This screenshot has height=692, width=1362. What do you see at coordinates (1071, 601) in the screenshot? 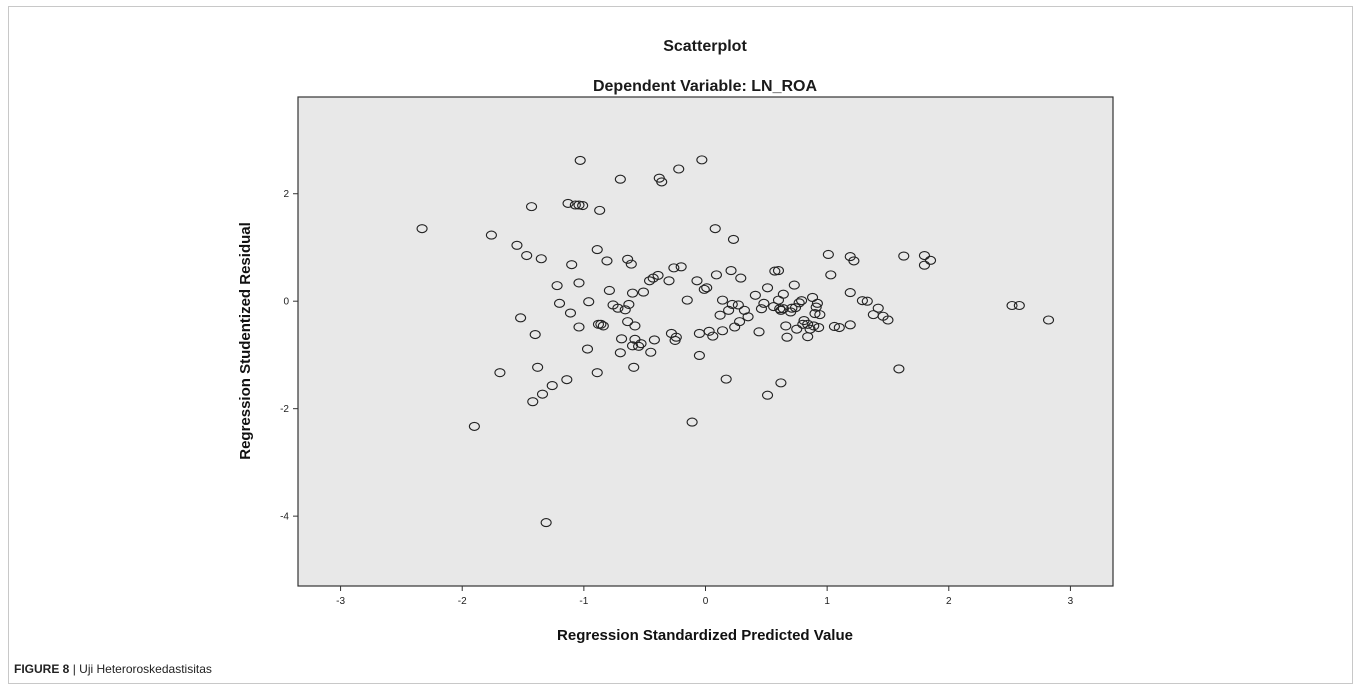
I see `x-tick-label: 3` at bounding box center [1071, 601].